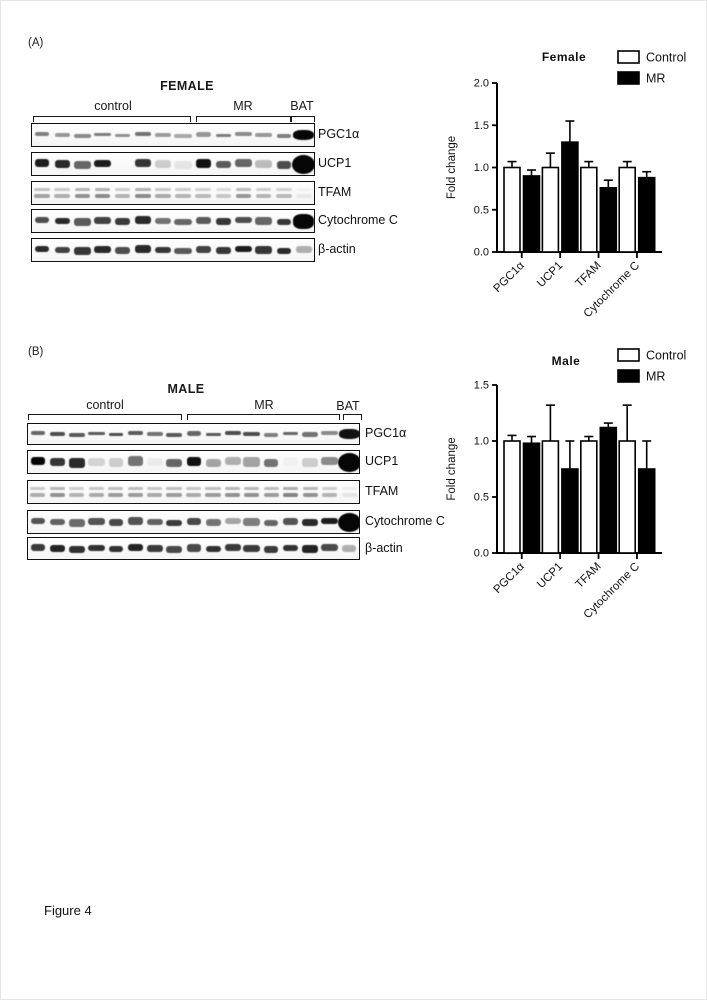 The width and height of the screenshot is (707, 1000). Describe the element at coordinates (173, 250) in the screenshot. I see `blot-membrane-beta-actin` at that location.